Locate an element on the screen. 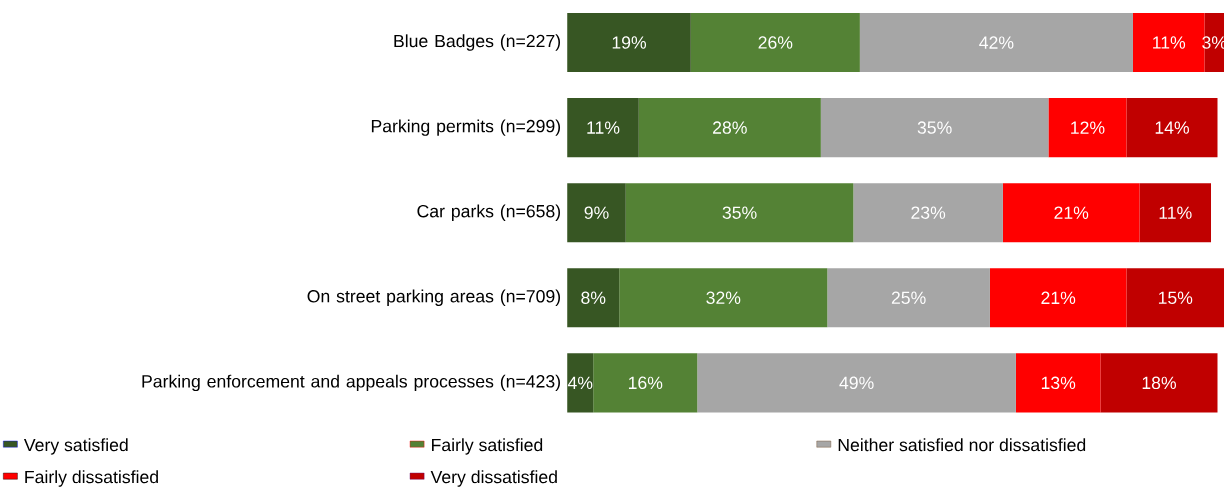 Image resolution: width=1227 pixels, height=490 pixels. data-label: 16% is located at coordinates (645, 383).